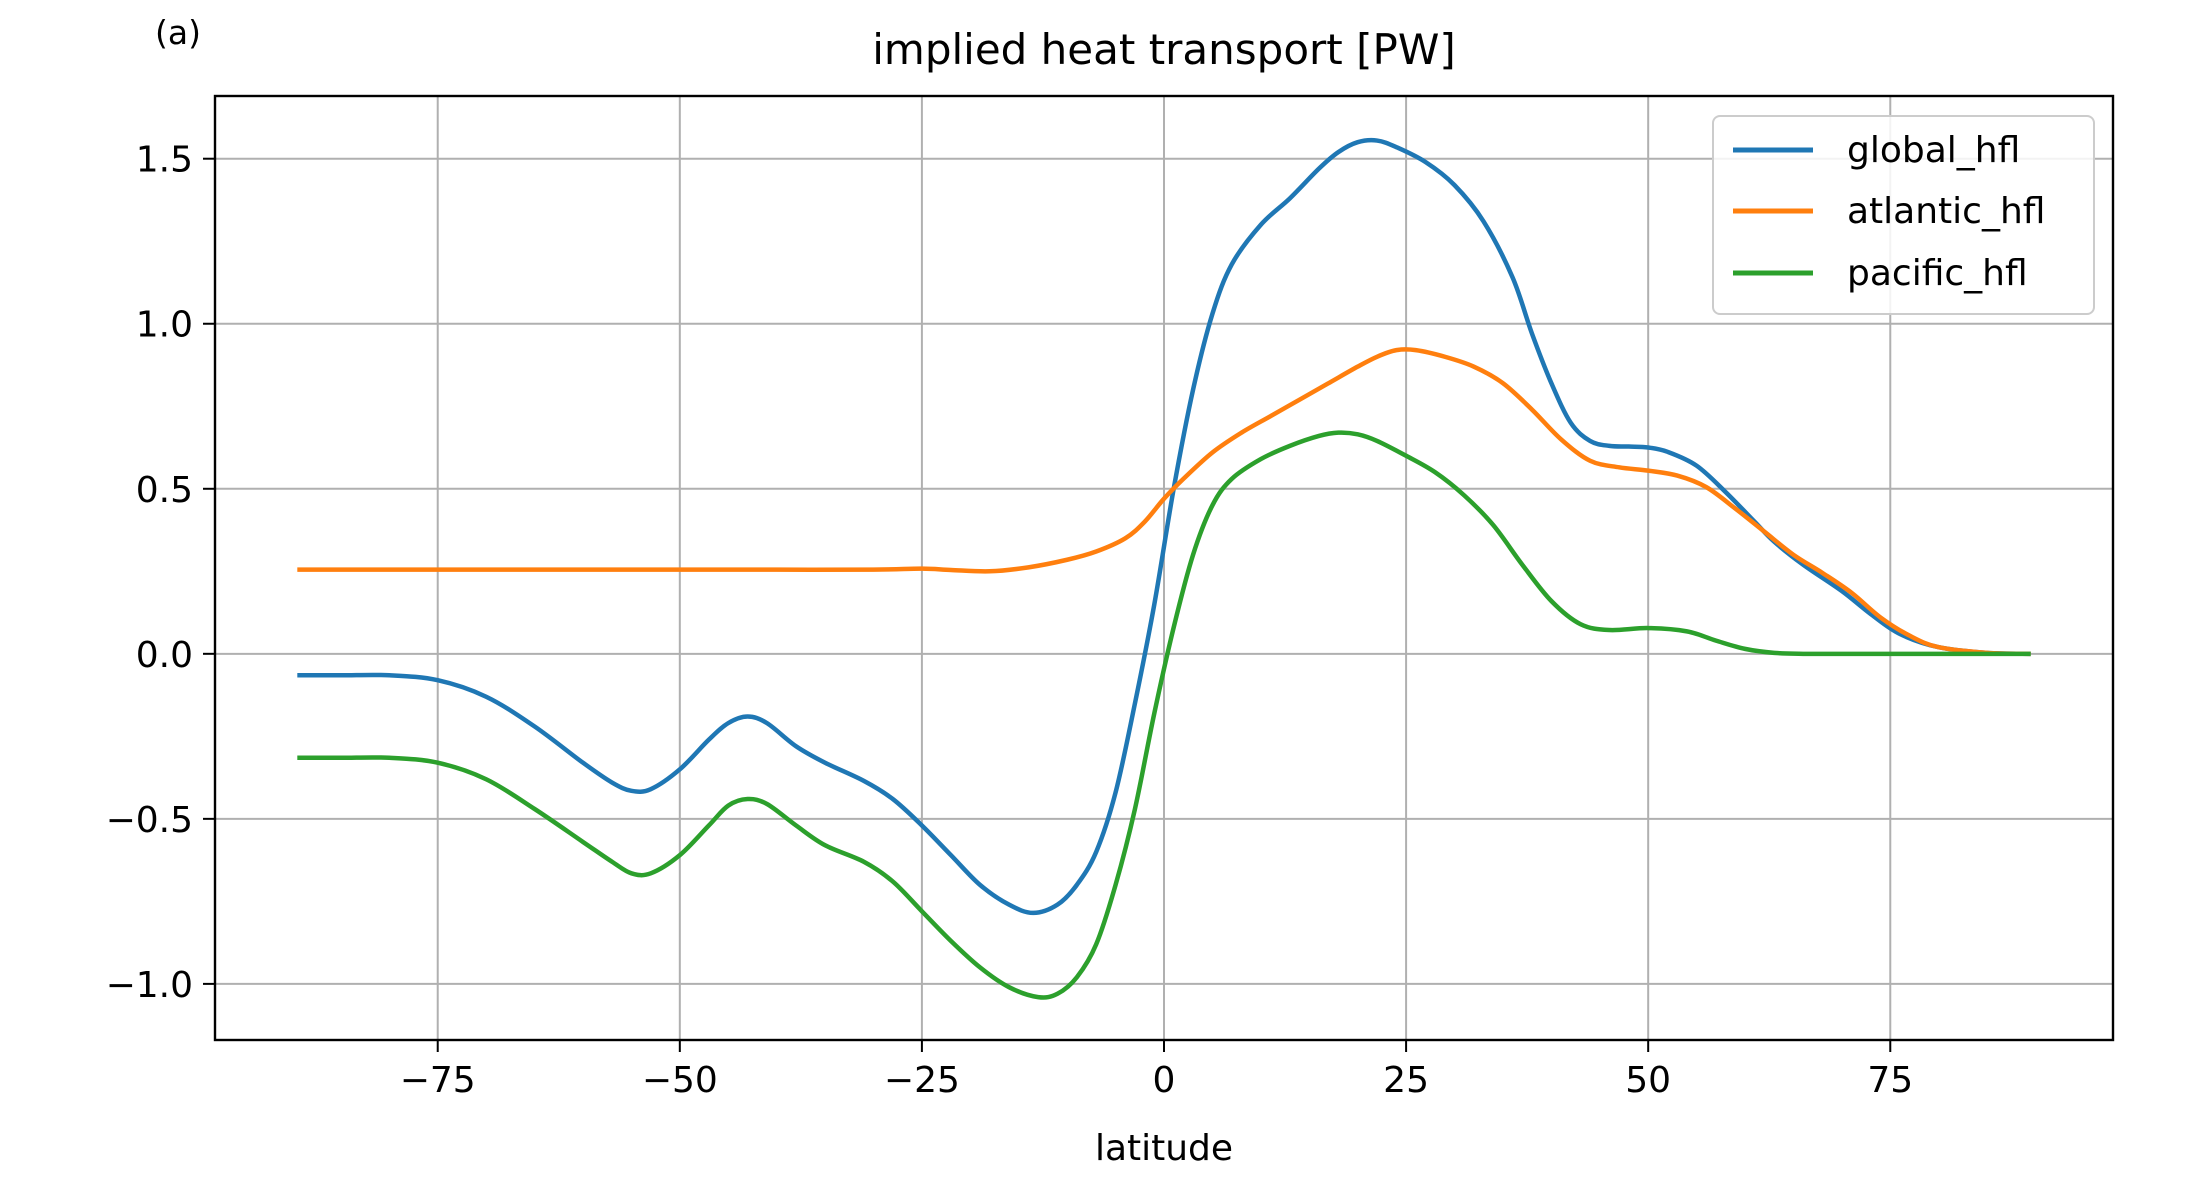  Describe the element at coordinates (1946, 211) in the screenshot. I see `legend-label-atlantic: atlantic_hfl` at that location.